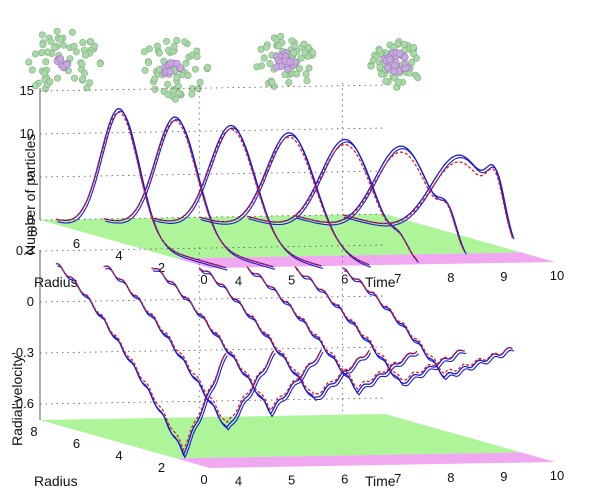 The image size is (589, 495). What do you see at coordinates (280, 436) in the screenshot?
I see `floor-green` at bounding box center [280, 436].